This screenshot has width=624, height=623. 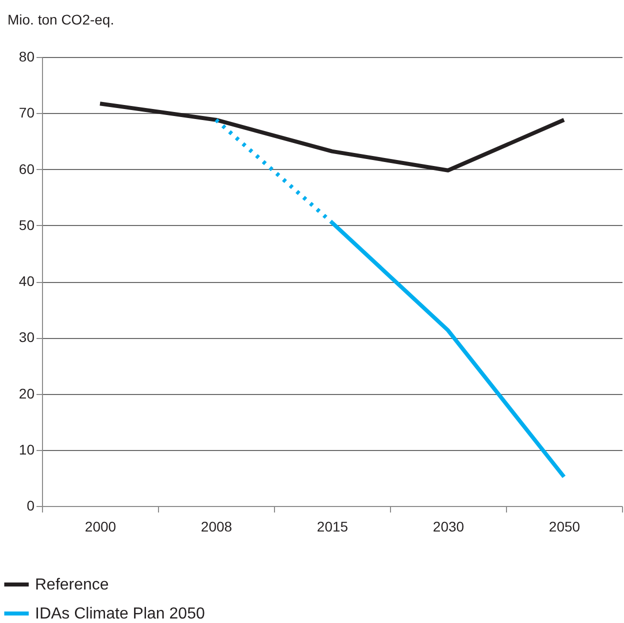 What do you see at coordinates (564, 526) in the screenshot?
I see `x-tick-label: 2050` at bounding box center [564, 526].